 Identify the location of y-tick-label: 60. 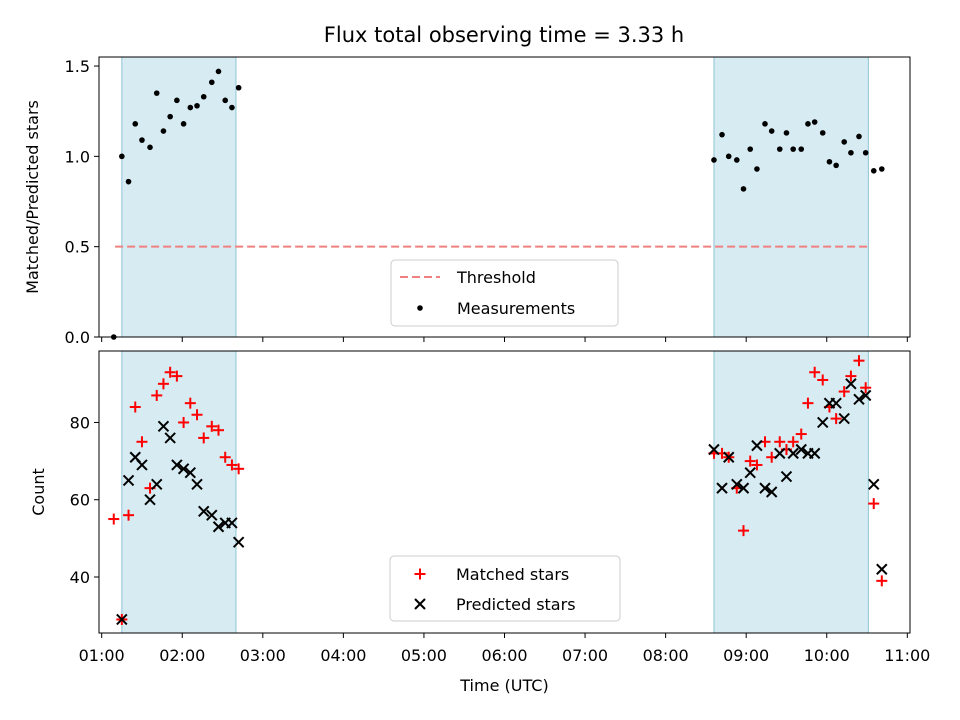
(80, 500).